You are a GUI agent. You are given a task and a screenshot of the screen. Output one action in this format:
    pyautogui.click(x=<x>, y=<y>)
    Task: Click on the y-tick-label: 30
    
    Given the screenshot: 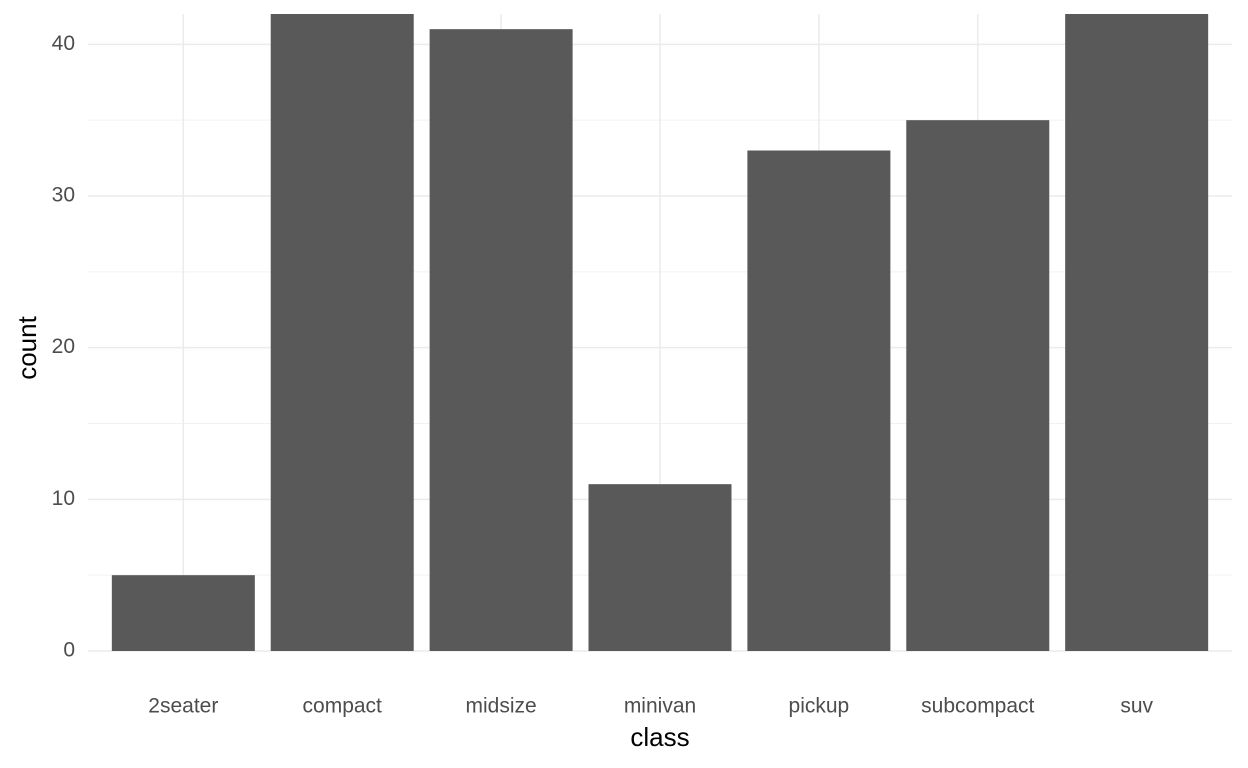 What is the action you would take?
    pyautogui.click(x=63, y=195)
    